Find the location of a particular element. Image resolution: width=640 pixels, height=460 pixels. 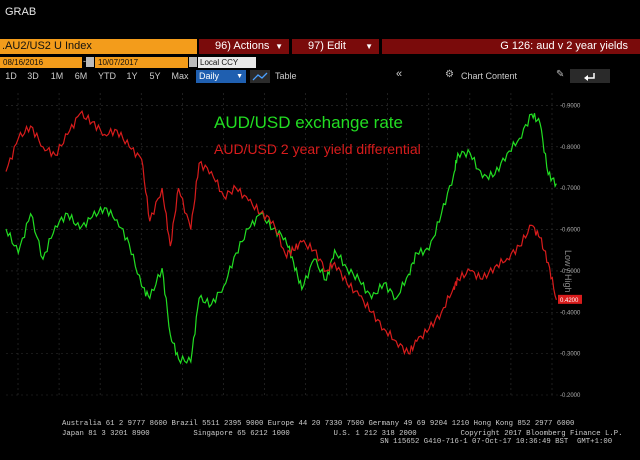

yield-last-value: 0.4200 is located at coordinates (569, 301).